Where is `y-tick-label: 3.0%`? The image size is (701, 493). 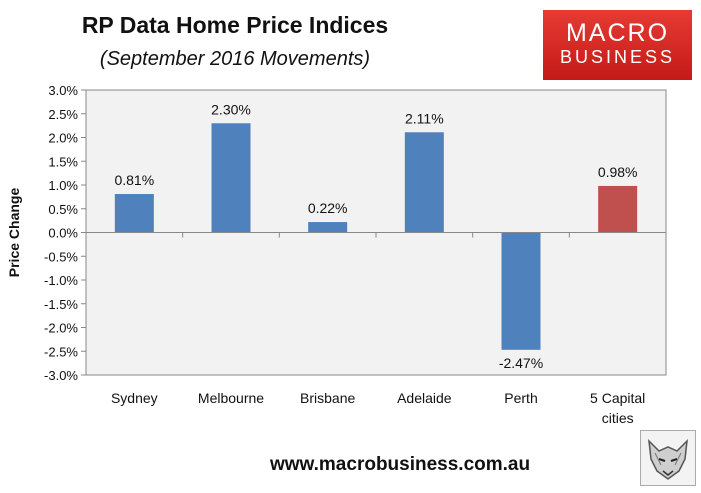
y-tick-label: 3.0% is located at coordinates (63, 90).